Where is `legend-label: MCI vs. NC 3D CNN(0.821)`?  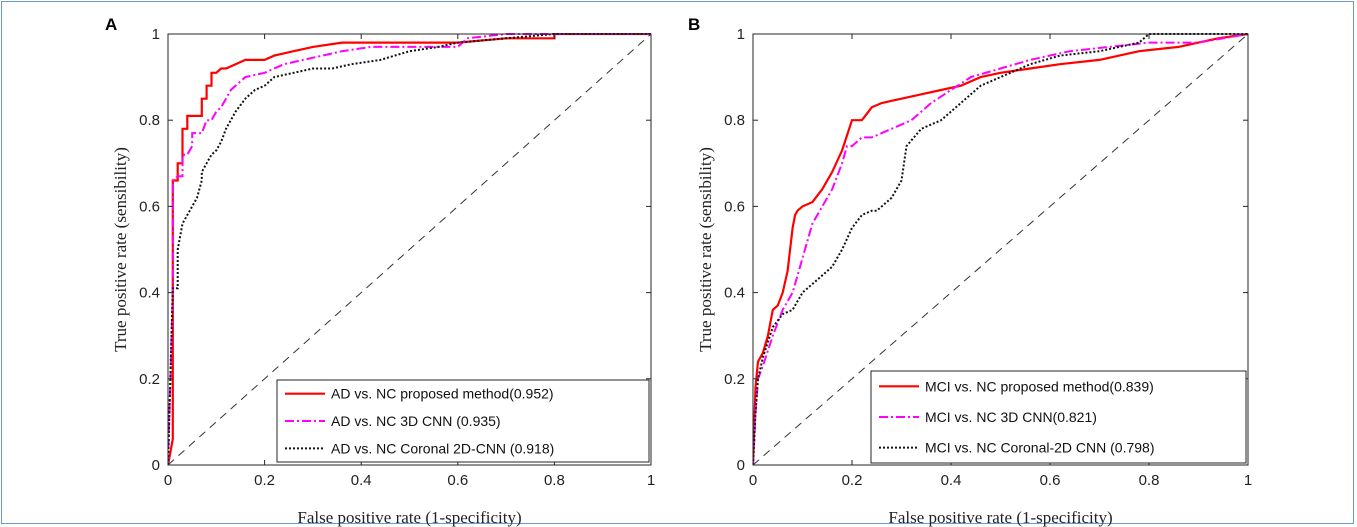
legend-label: MCI vs. NC 3D CNN(0.821) is located at coordinates (1011, 417).